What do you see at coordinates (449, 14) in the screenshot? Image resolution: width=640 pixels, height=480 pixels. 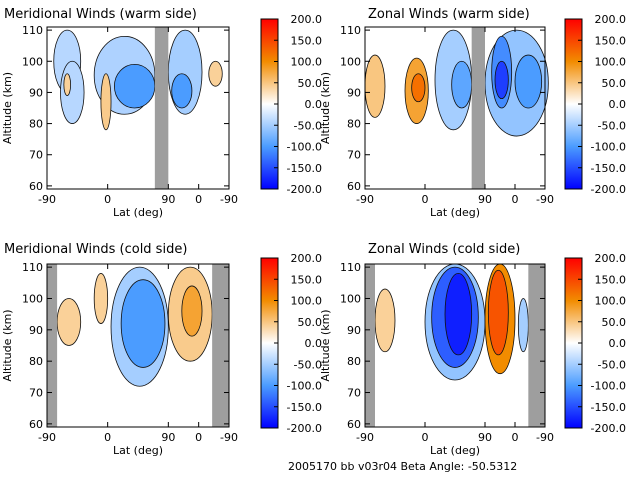 I see `chart-title: Zonal Winds (warm side)` at bounding box center [449, 14].